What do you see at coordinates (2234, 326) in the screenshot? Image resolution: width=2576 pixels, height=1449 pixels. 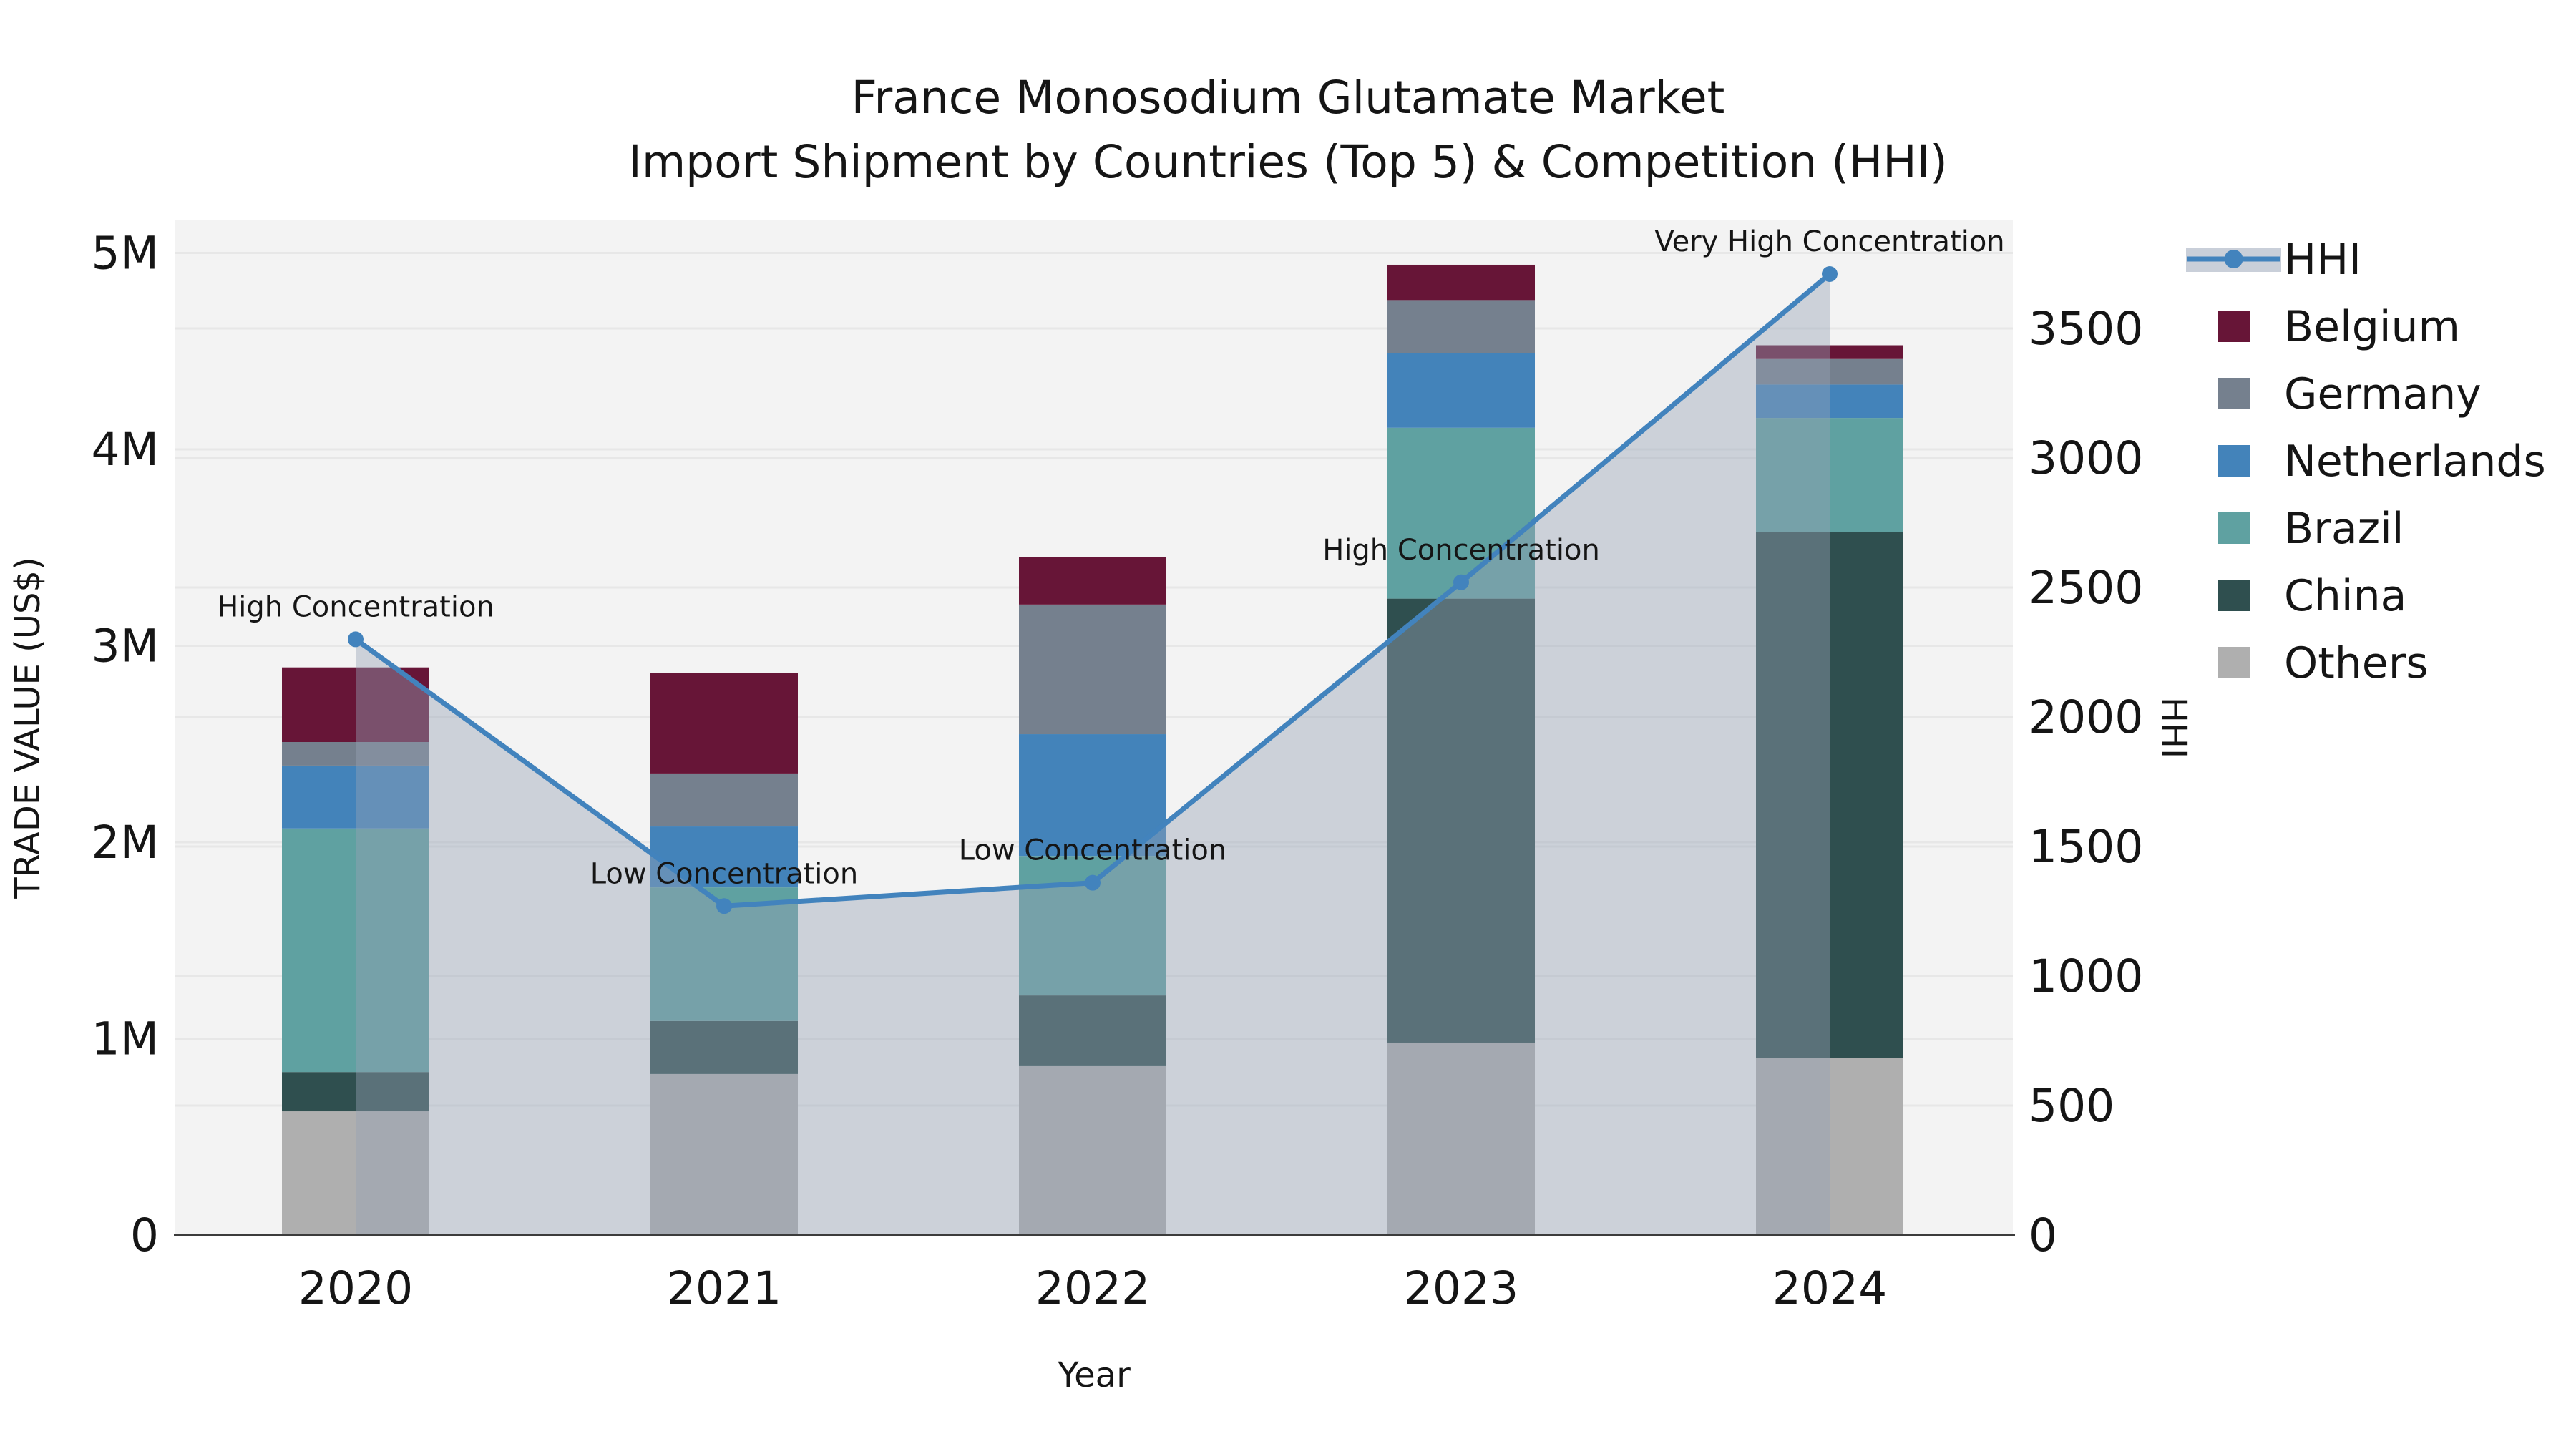 I see `legend-swatch-belgium` at bounding box center [2234, 326].